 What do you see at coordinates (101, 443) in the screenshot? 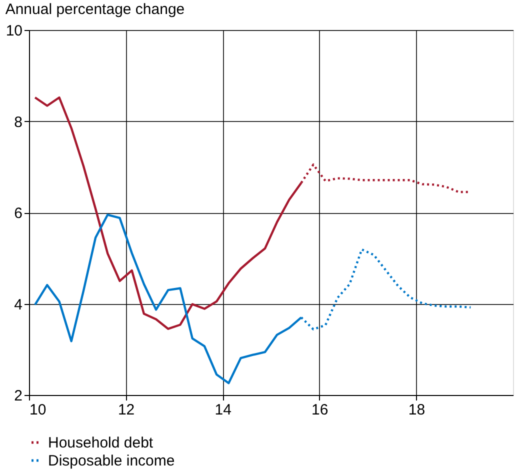
I see `legend-label: Household debt` at bounding box center [101, 443].